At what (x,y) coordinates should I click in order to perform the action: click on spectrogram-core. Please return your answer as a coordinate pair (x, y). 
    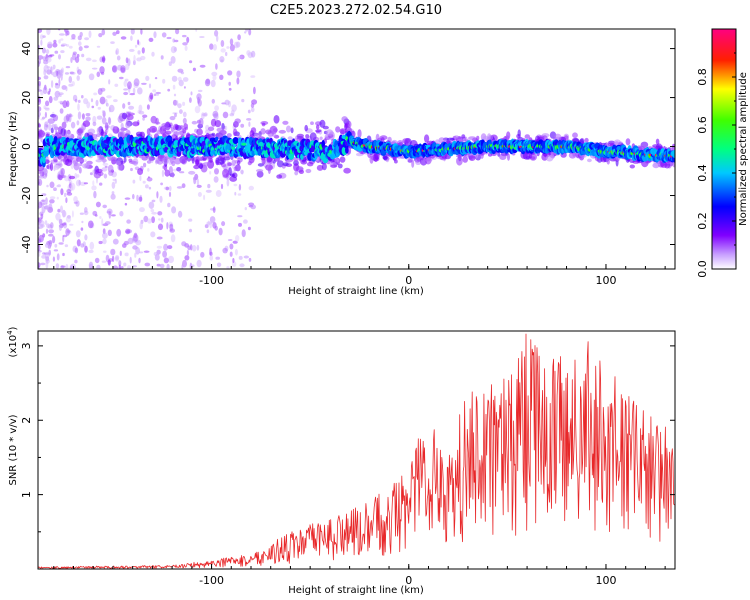
    Looking at the image, I should click on (347, 150).